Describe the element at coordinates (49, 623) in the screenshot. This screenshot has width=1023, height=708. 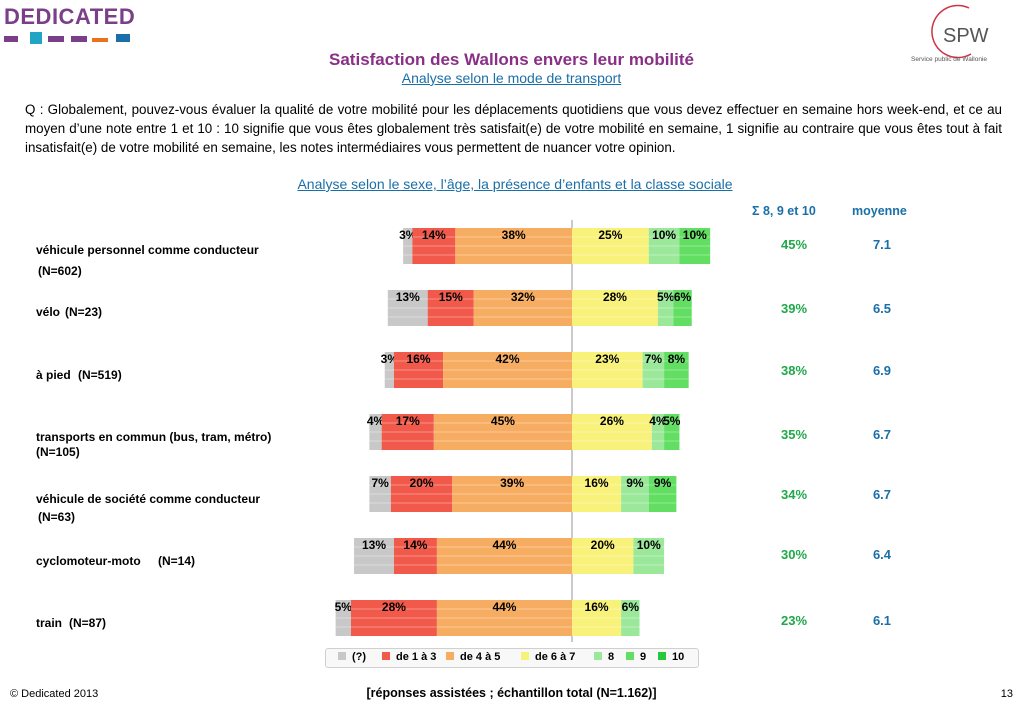
I see `row-label: train` at that location.